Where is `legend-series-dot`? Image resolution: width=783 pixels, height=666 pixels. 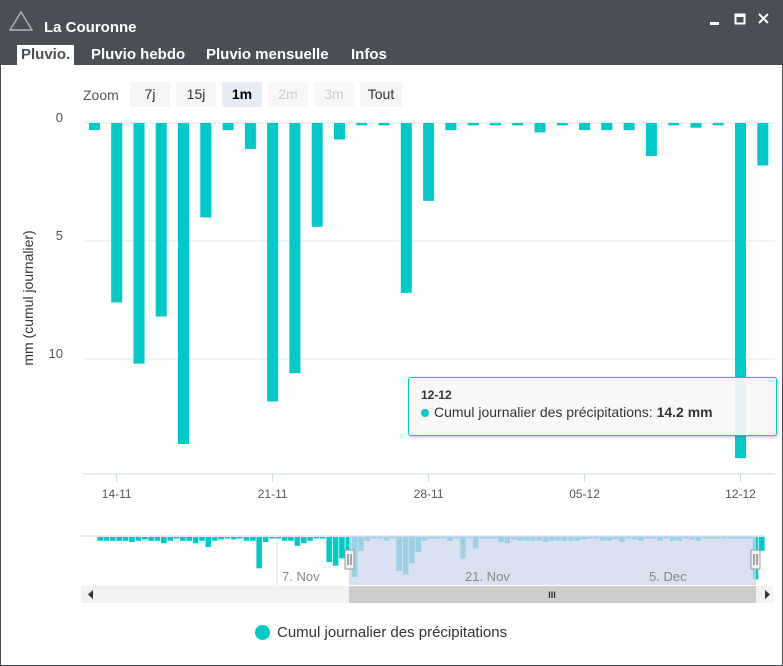 legend-series-dot is located at coordinates (262, 632).